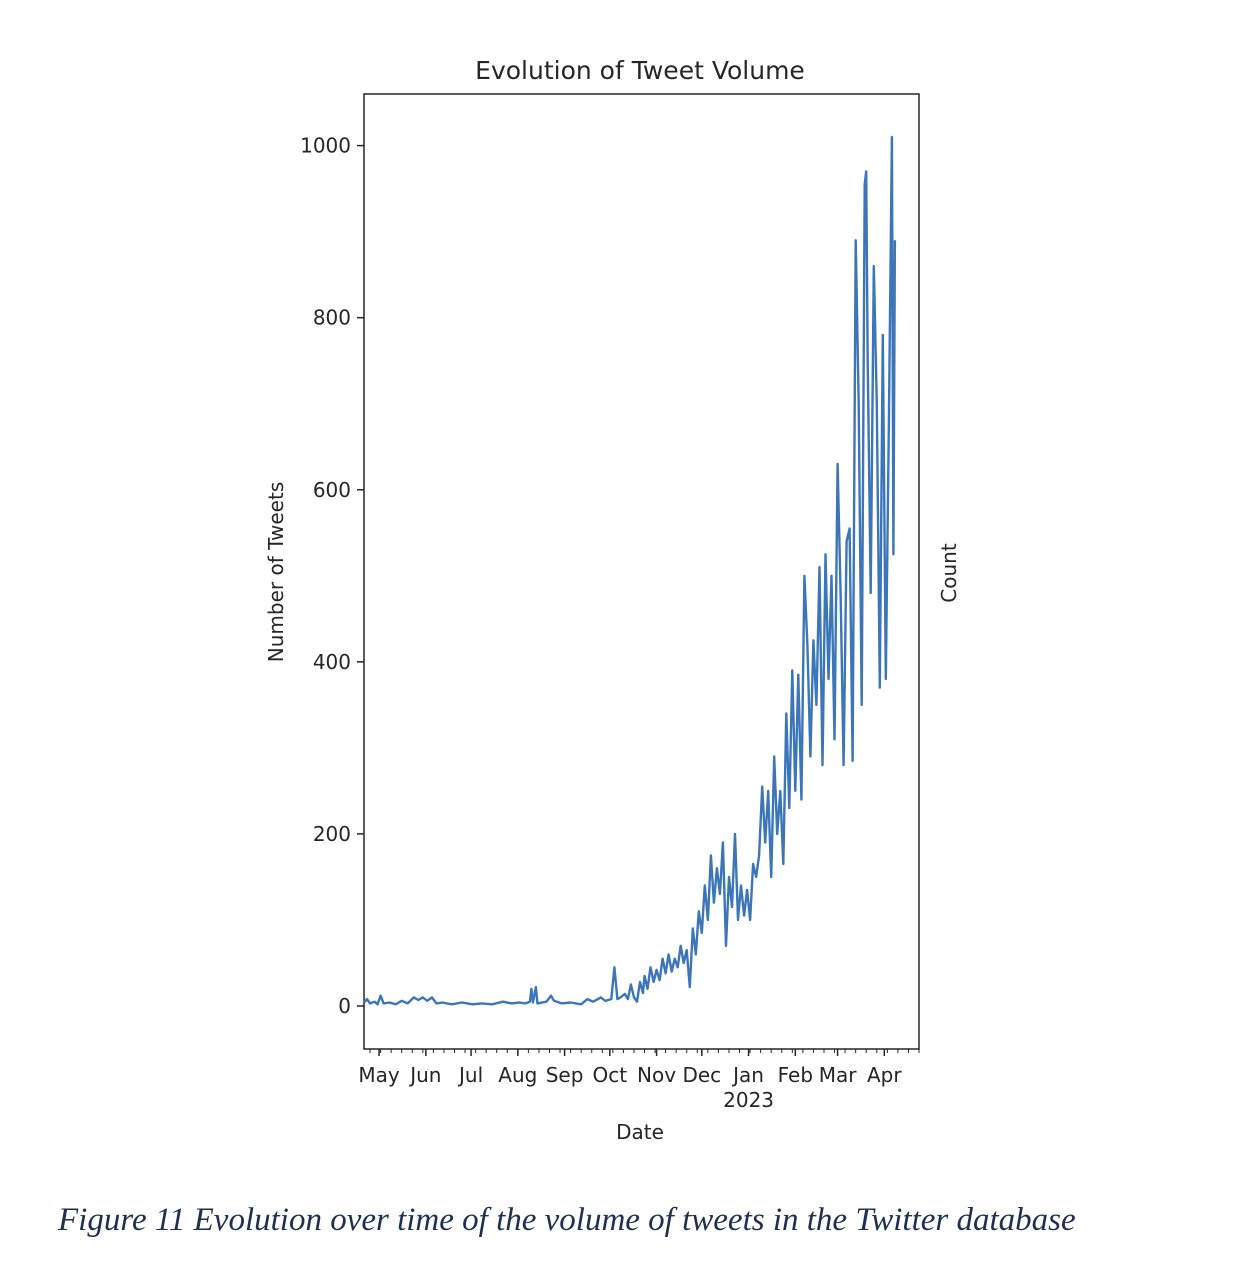 The image size is (1242, 1272). I want to click on x-tick-label-jul: Jul, so click(470, 1075).